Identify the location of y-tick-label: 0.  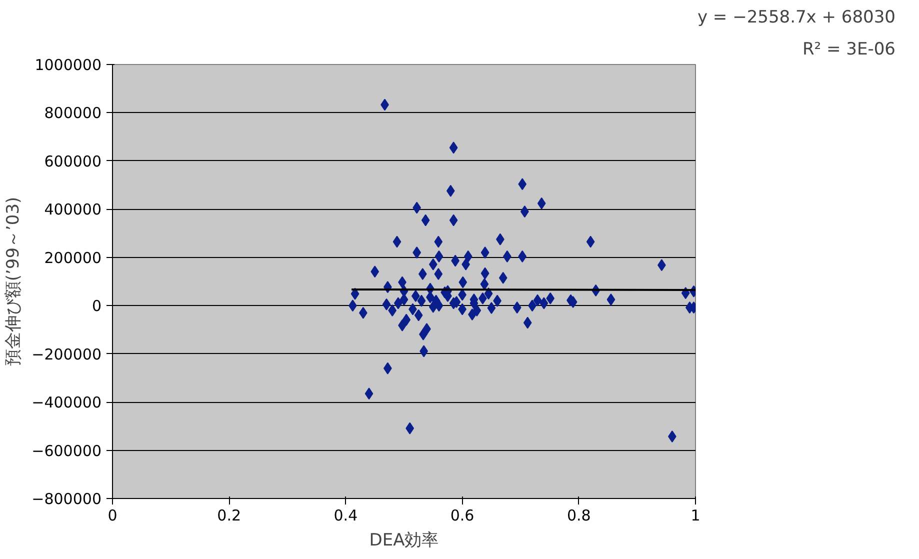
(97, 306).